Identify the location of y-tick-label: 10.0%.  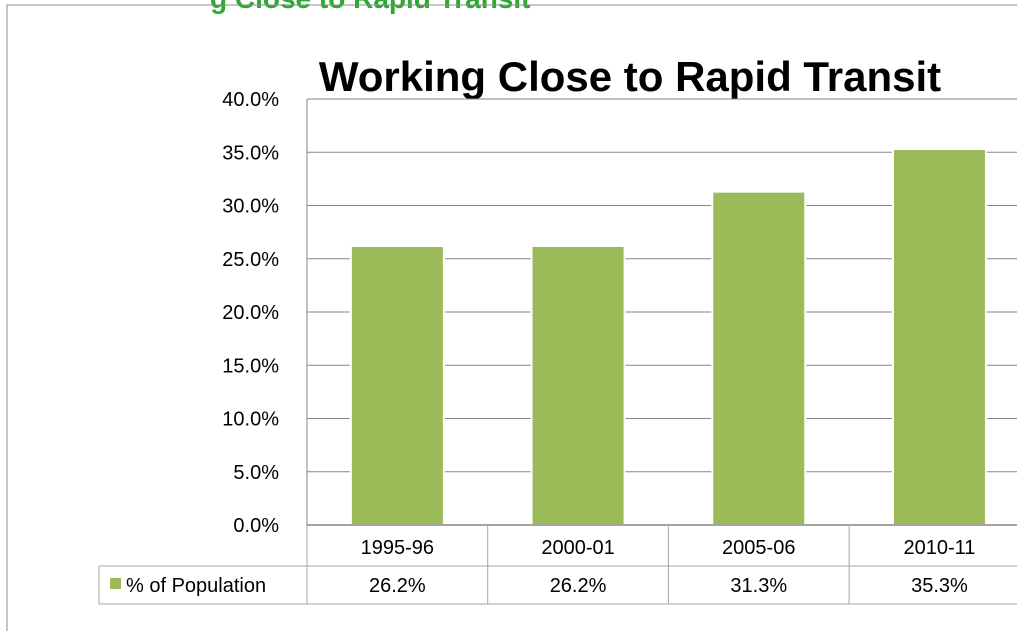
(250, 420).